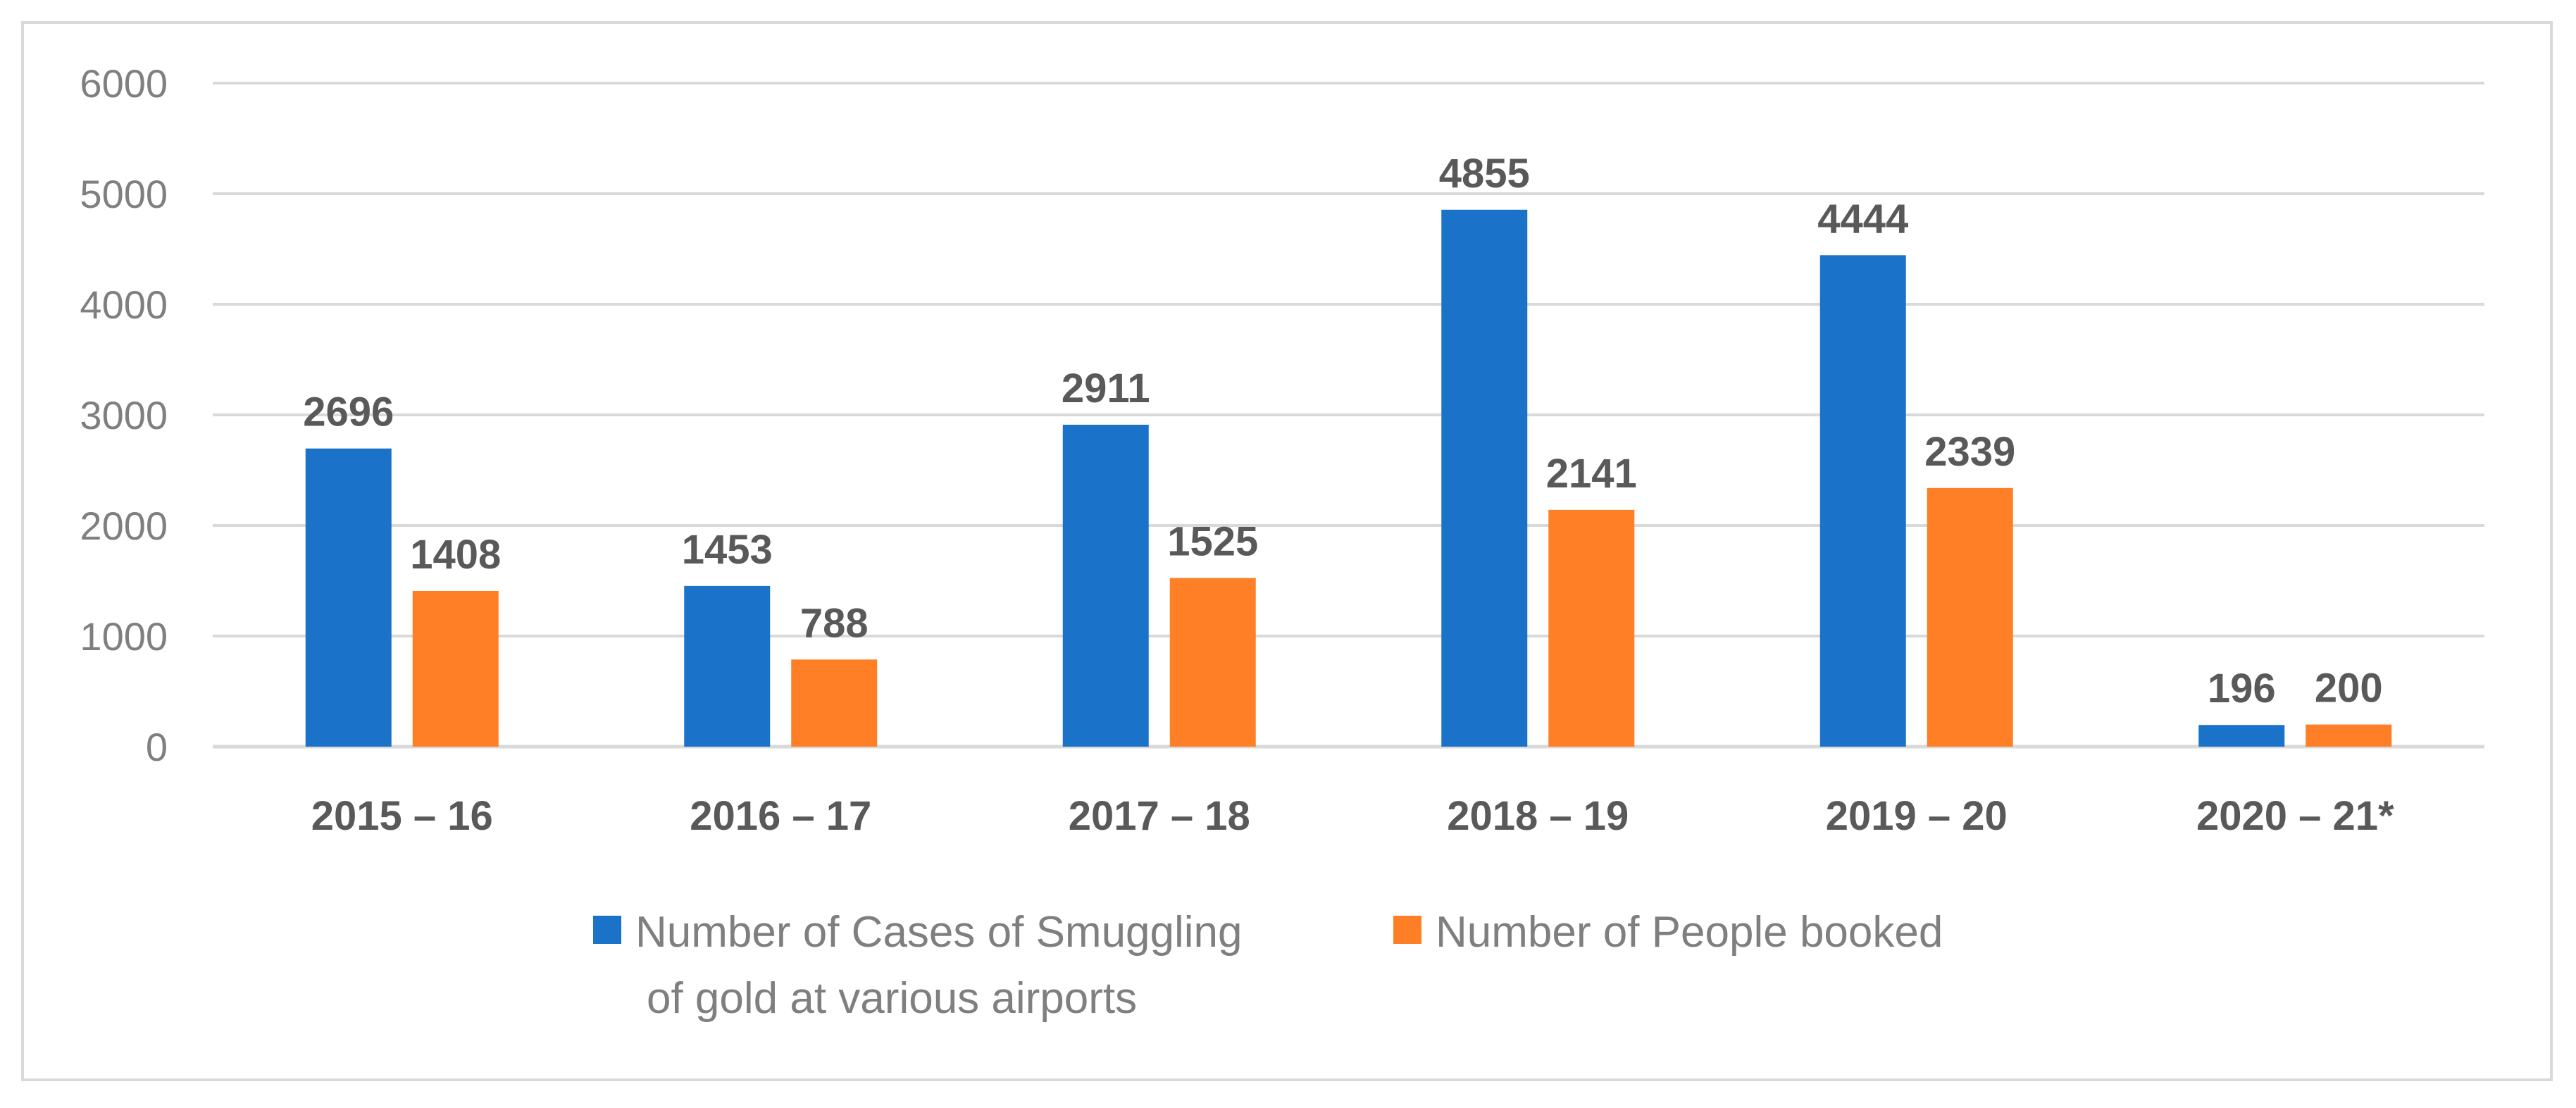 The height and width of the screenshot is (1108, 2576). Describe the element at coordinates (124, 526) in the screenshot. I see `y-tick-label: 2000` at that location.